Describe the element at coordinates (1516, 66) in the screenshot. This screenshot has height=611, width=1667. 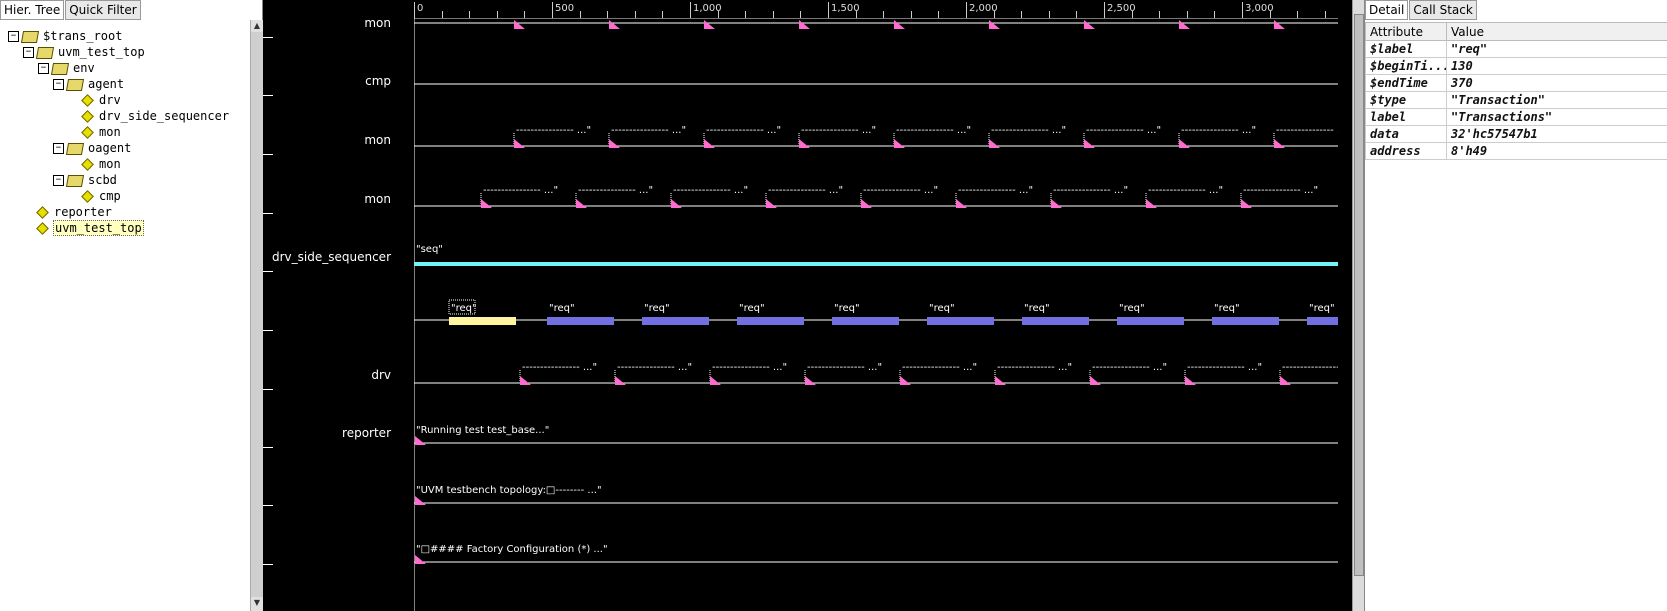
I see `attribute-row: $beginTi... 130` at that location.